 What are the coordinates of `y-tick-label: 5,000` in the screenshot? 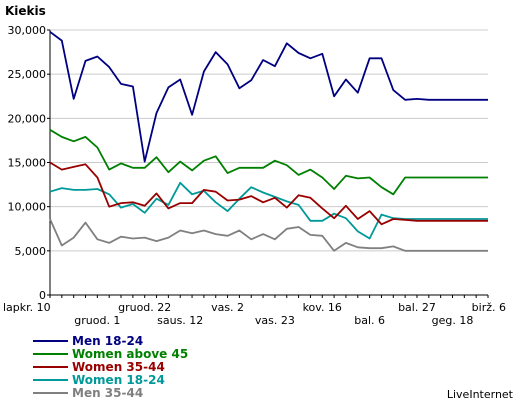 It's located at (31, 251).